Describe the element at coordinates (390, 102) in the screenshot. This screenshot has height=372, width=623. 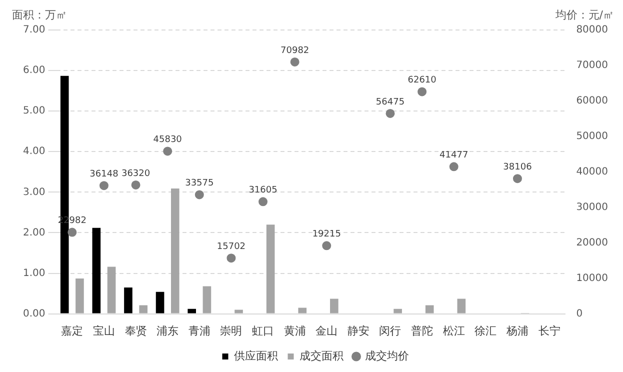
I see `data-label: 56475` at that location.